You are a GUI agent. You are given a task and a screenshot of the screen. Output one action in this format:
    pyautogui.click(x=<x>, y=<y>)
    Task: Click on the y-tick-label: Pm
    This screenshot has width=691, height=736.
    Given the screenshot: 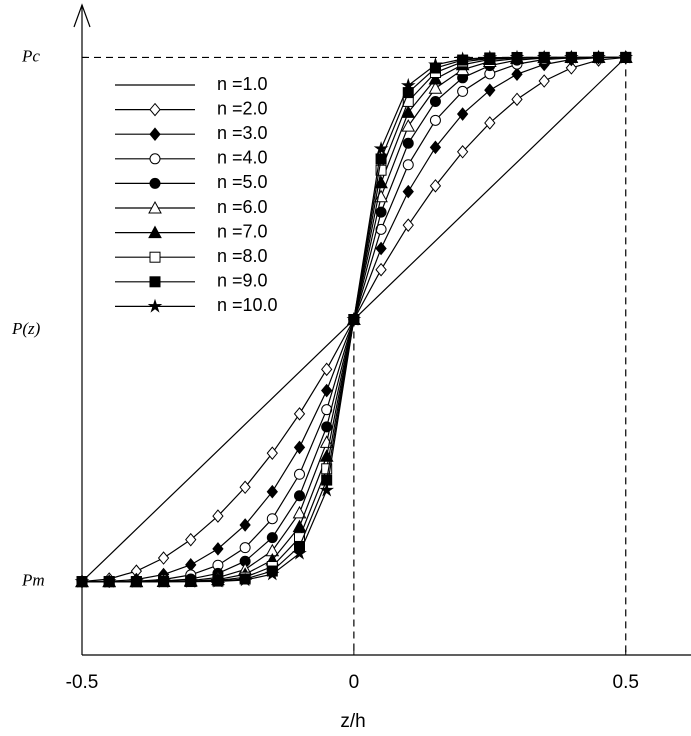 What is the action you would take?
    pyautogui.click(x=33, y=580)
    